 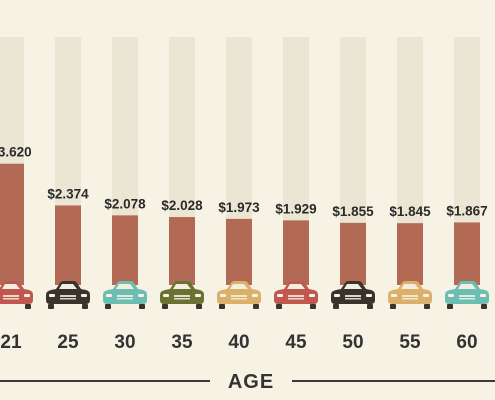 I want to click on x-axis-title: AGE, so click(x=251, y=382).